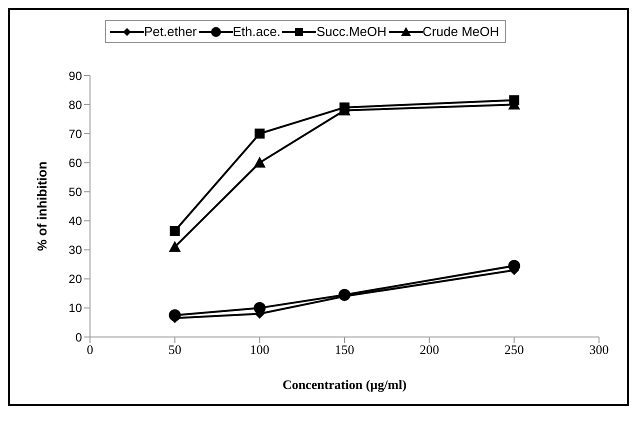  I want to click on y-tick-label: 40, so click(75, 221).